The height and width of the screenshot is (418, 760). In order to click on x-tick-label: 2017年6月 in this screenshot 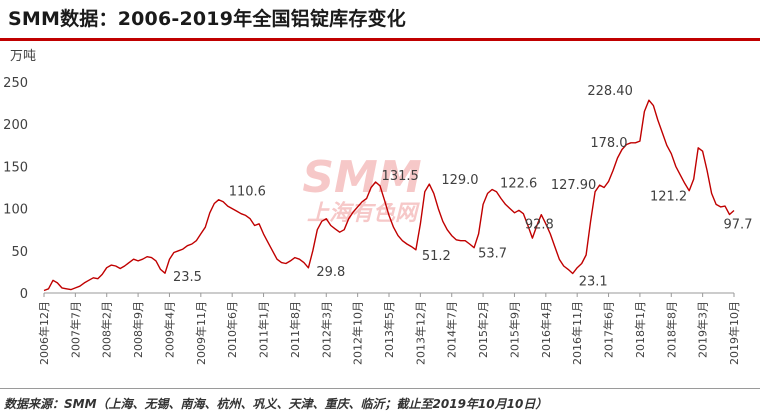, I will do `click(609, 329)`.